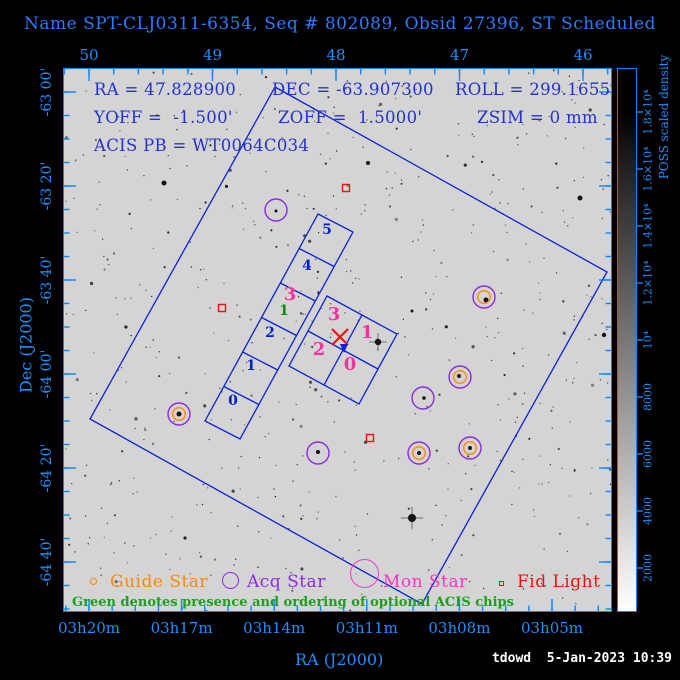 Image resolution: width=680 pixels, height=680 pixels. I want to click on ra-hms-tick-label: 03h14m, so click(274, 628).